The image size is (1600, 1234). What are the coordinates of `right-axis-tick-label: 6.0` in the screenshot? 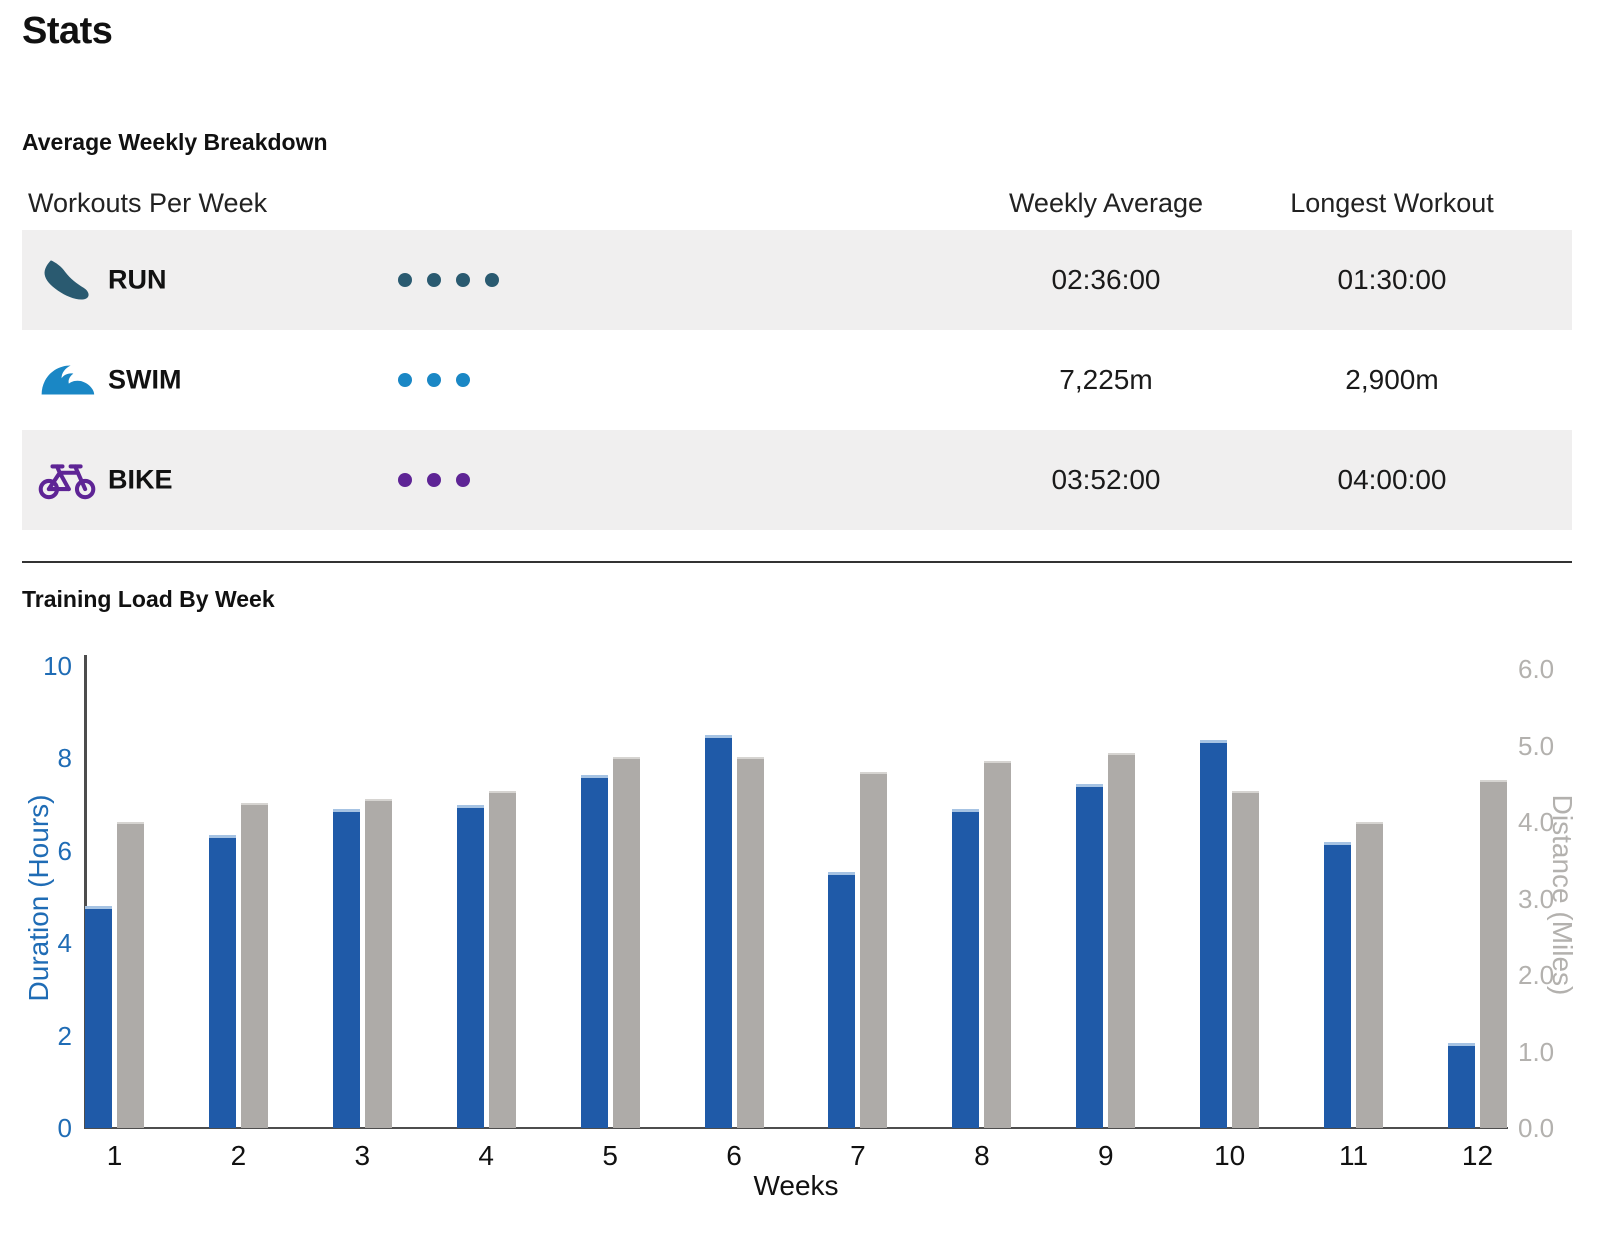 It's located at (1536, 669).